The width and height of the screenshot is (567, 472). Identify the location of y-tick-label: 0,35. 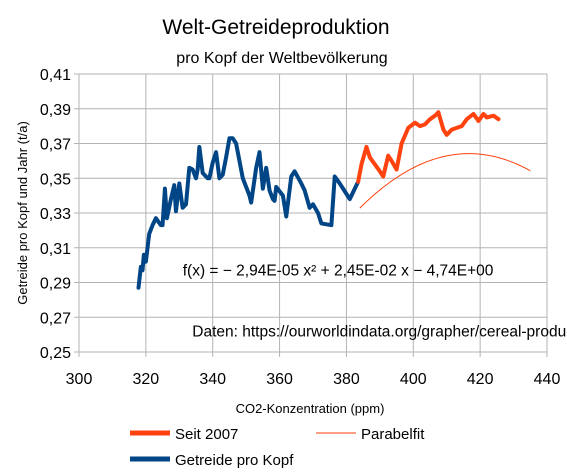
(55, 179).